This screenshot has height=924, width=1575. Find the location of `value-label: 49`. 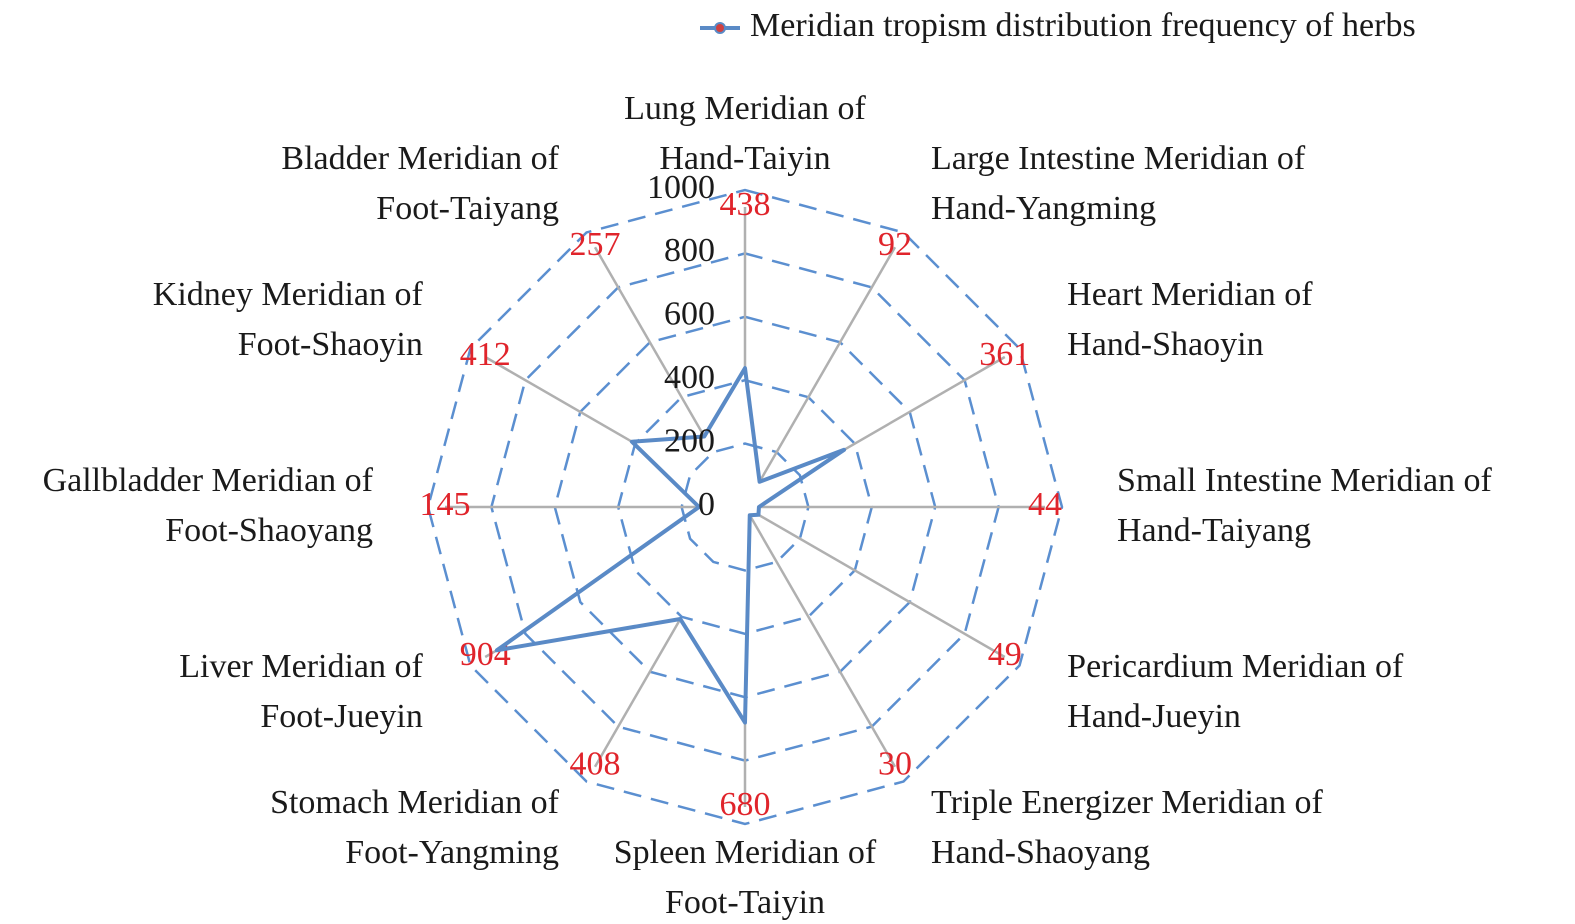

value-label: 49 is located at coordinates (1005, 654).